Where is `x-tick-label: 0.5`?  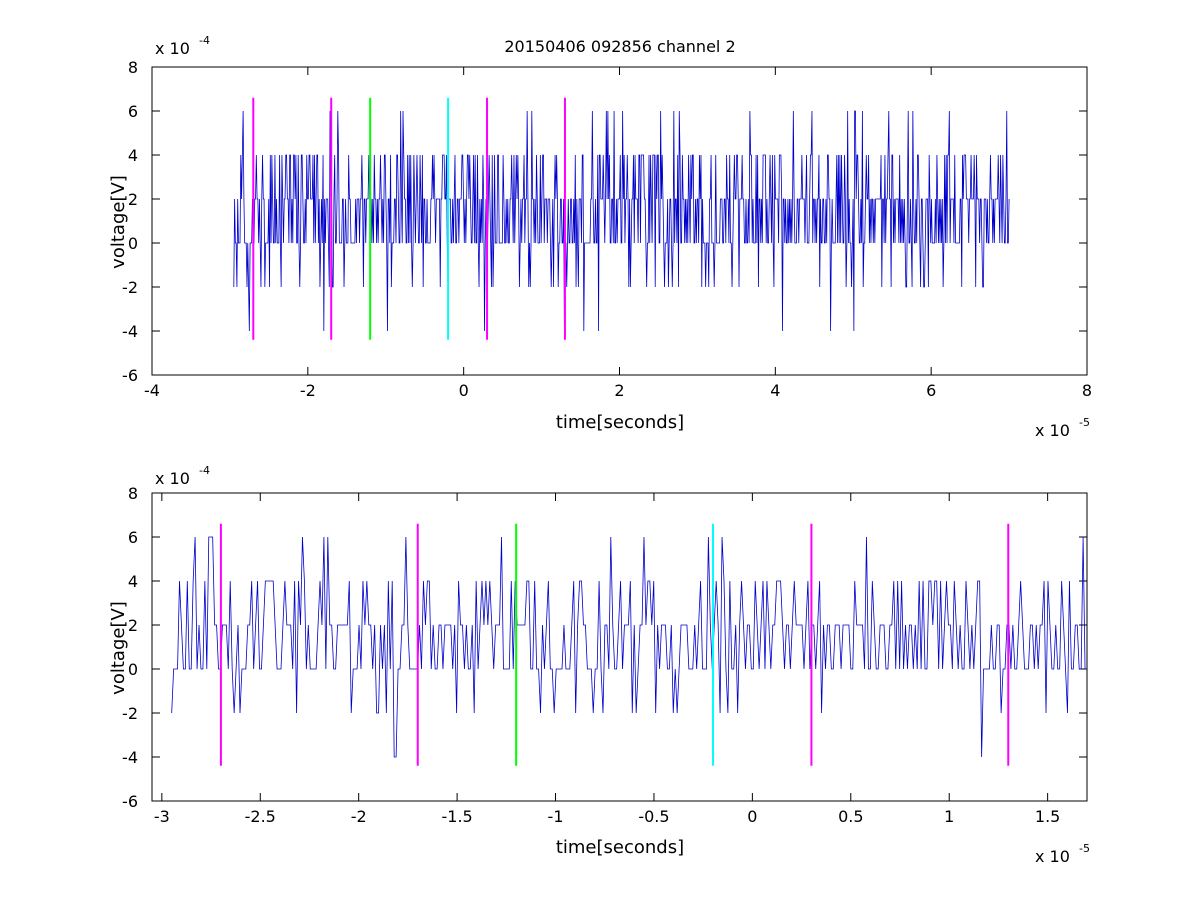
x-tick-label: 0.5 is located at coordinates (850, 816).